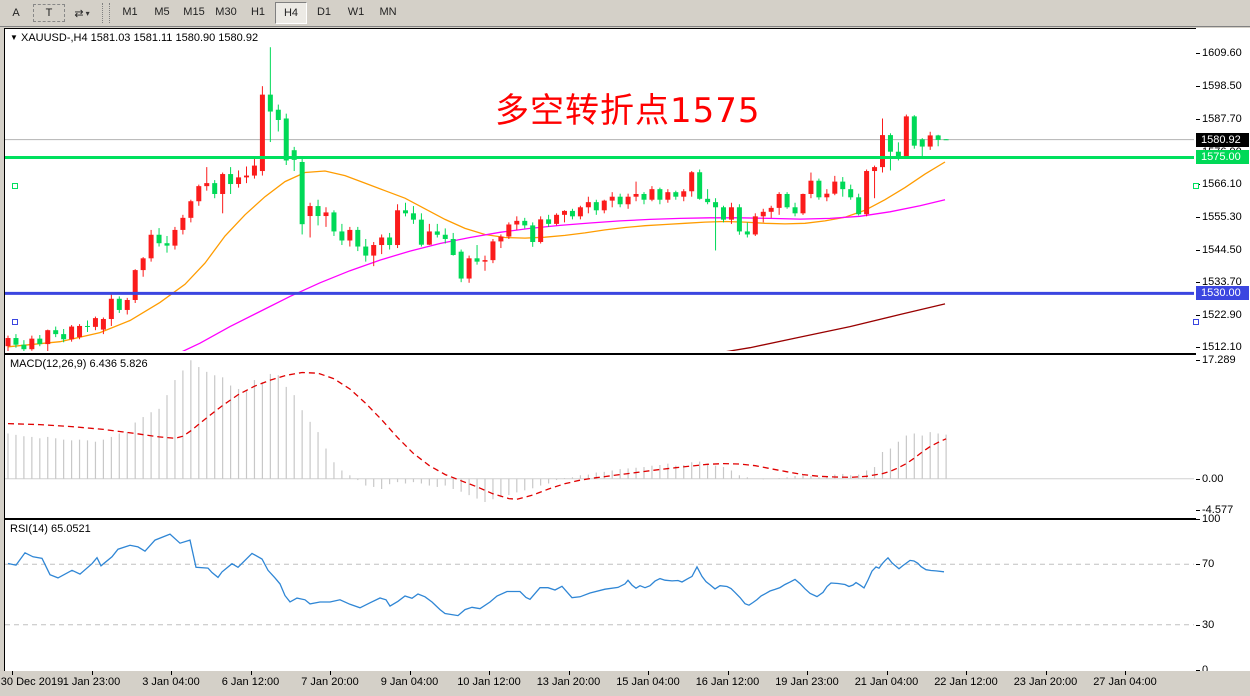 This screenshot has width=1250, height=696. I want to click on price-badge-bid-price: 1580.92, so click(1222, 139).